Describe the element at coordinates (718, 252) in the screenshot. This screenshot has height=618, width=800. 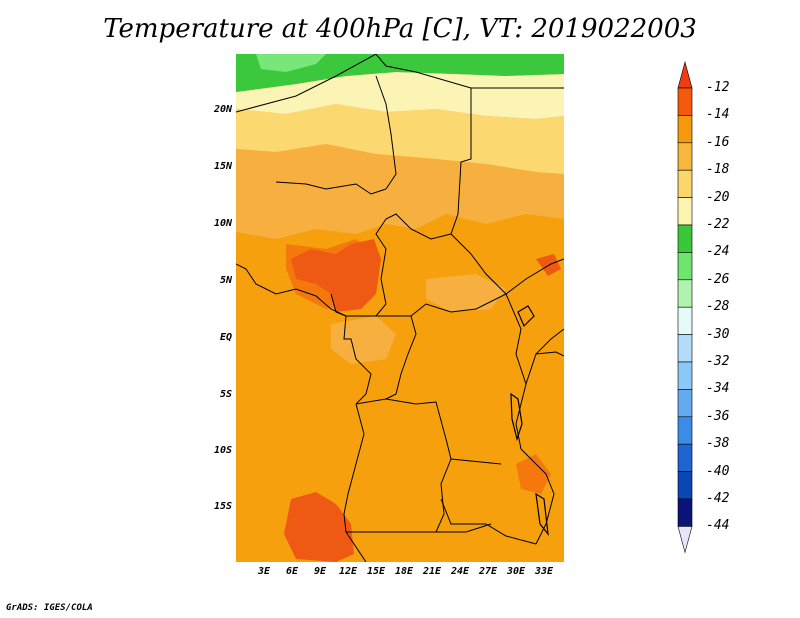
I see `colorbar-label: -24` at that location.